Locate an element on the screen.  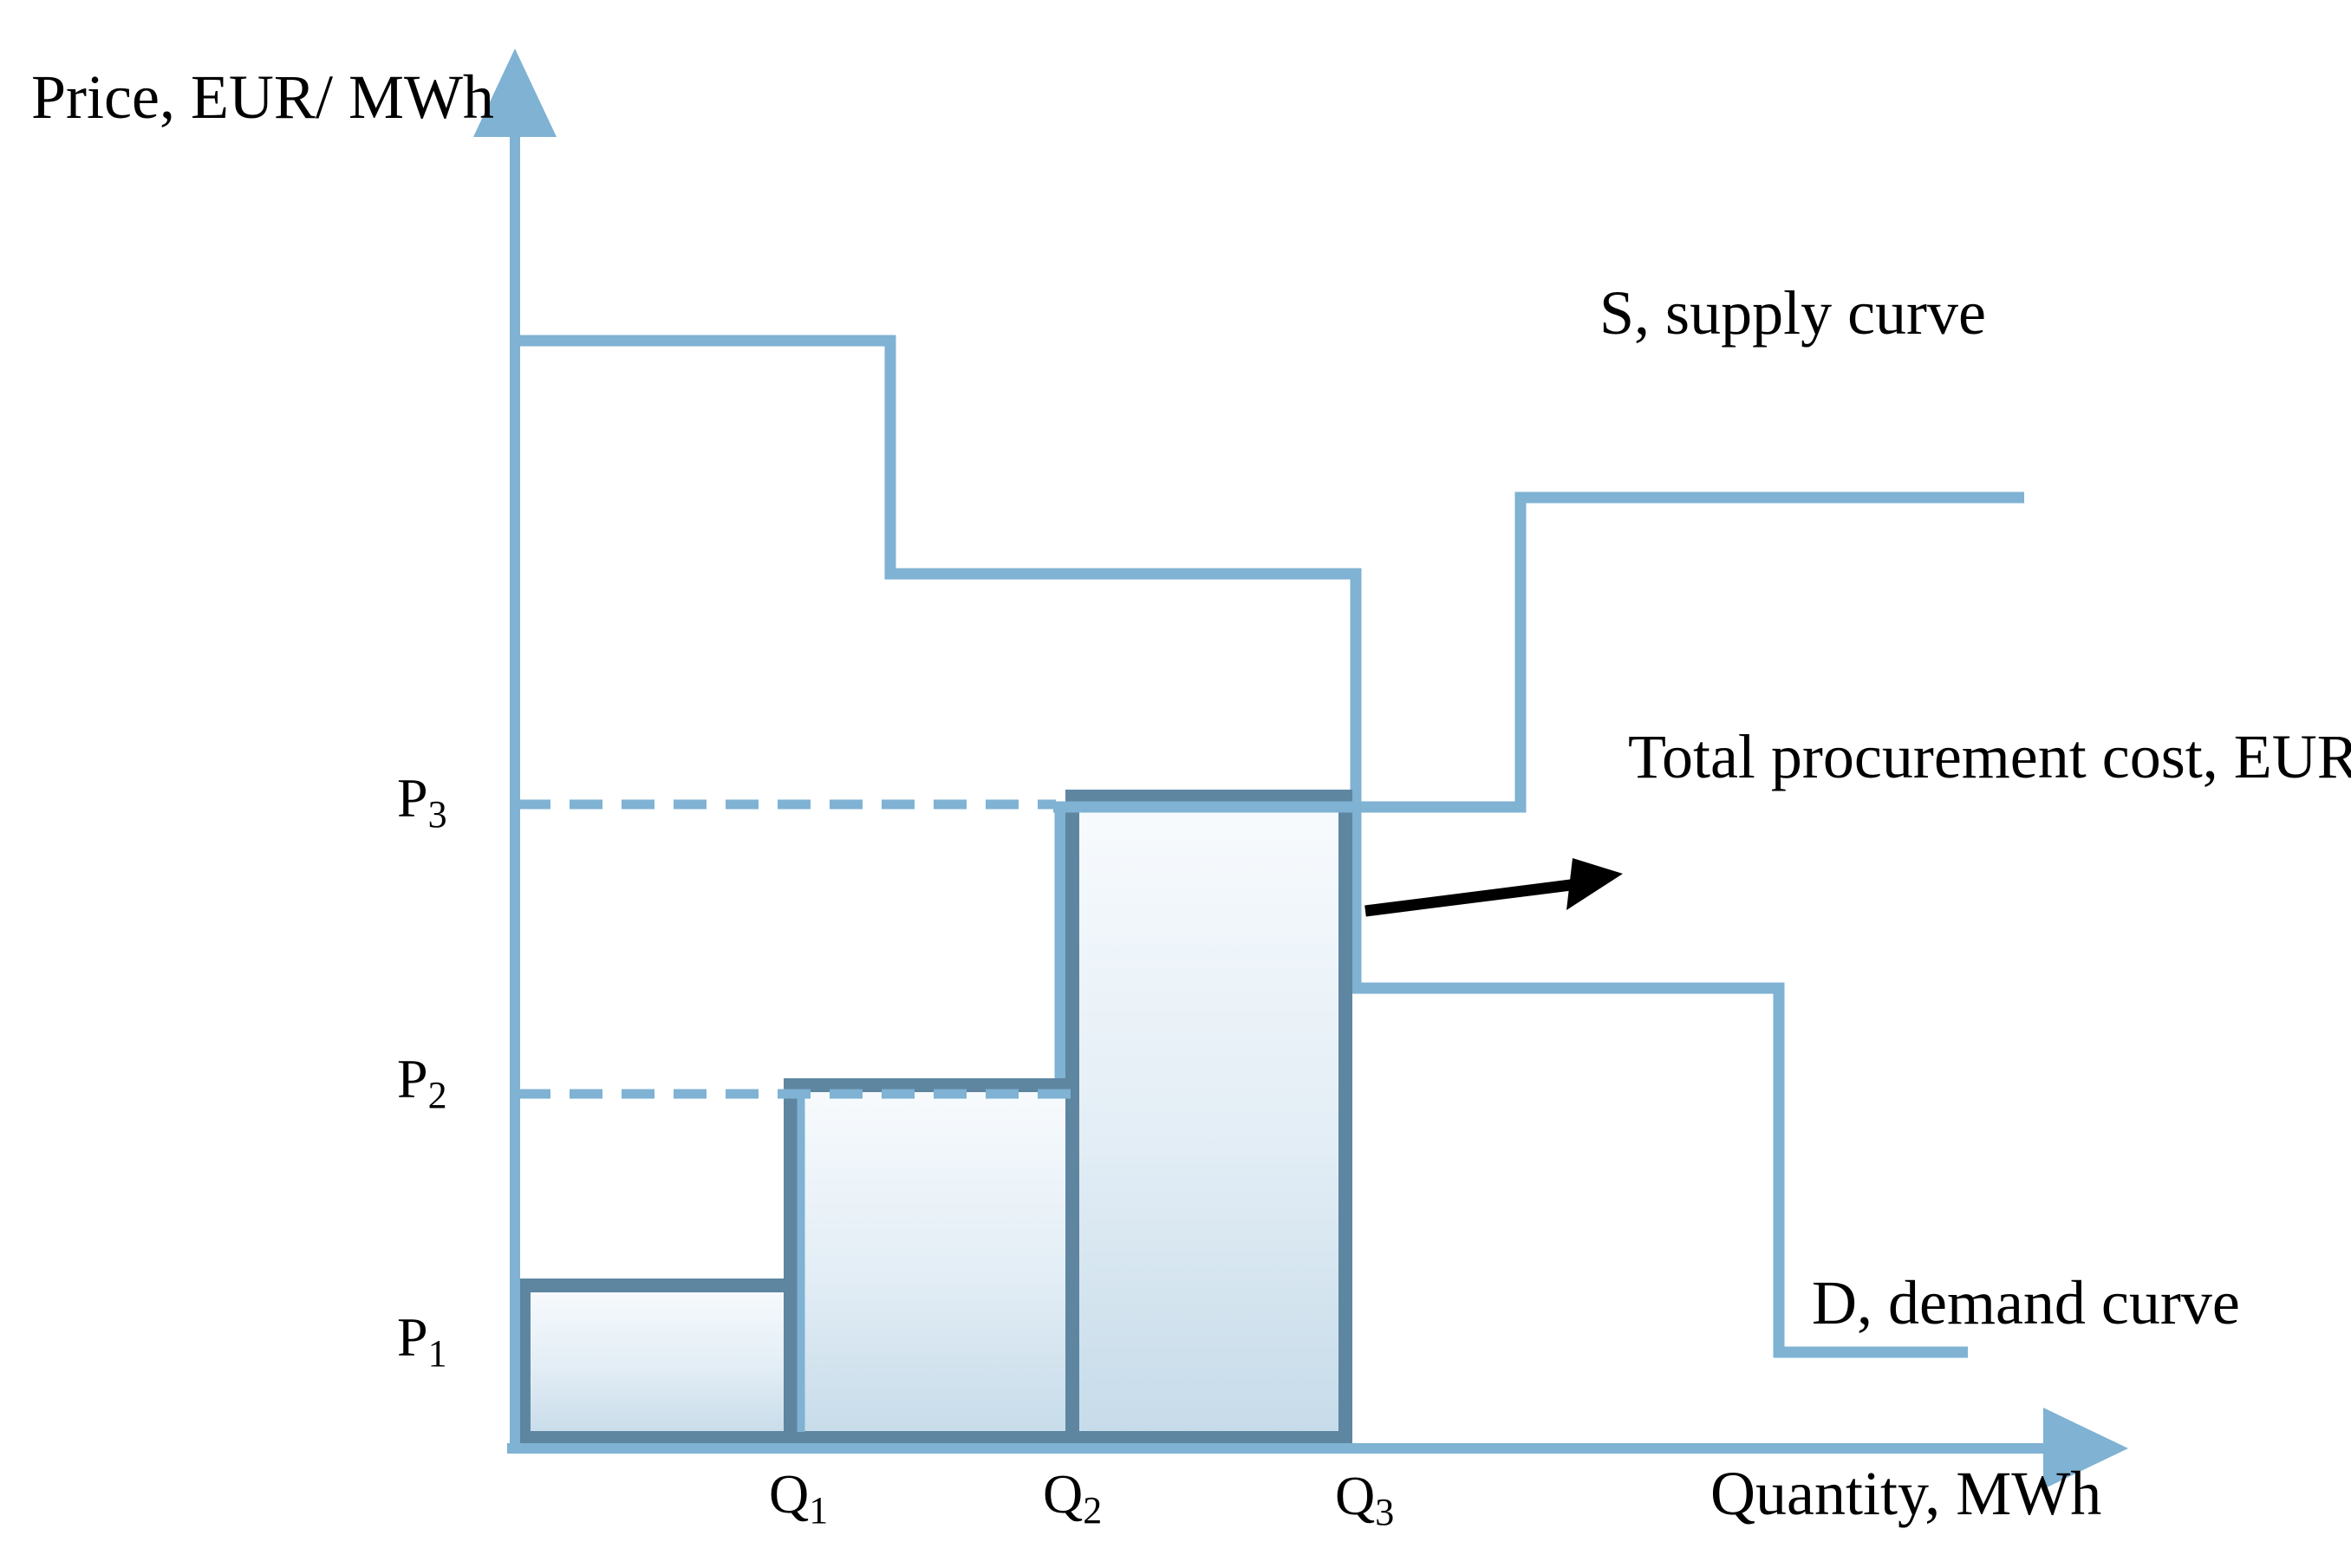
demand-curve-label: D, demand curve is located at coordinates (2026, 1302).